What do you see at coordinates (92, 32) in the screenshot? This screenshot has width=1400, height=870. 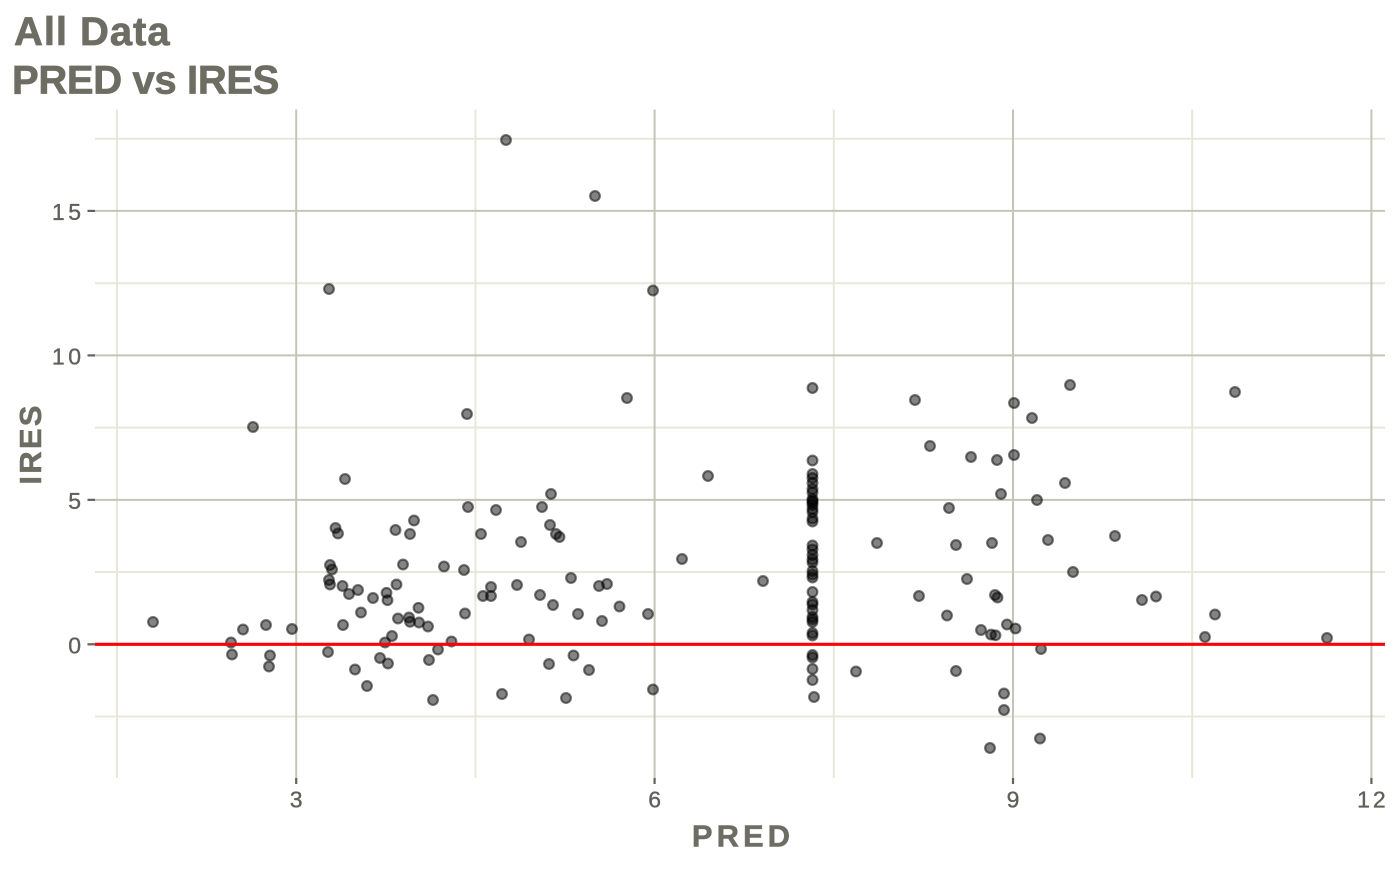 I see `svg-text: All Data` at bounding box center [92, 32].